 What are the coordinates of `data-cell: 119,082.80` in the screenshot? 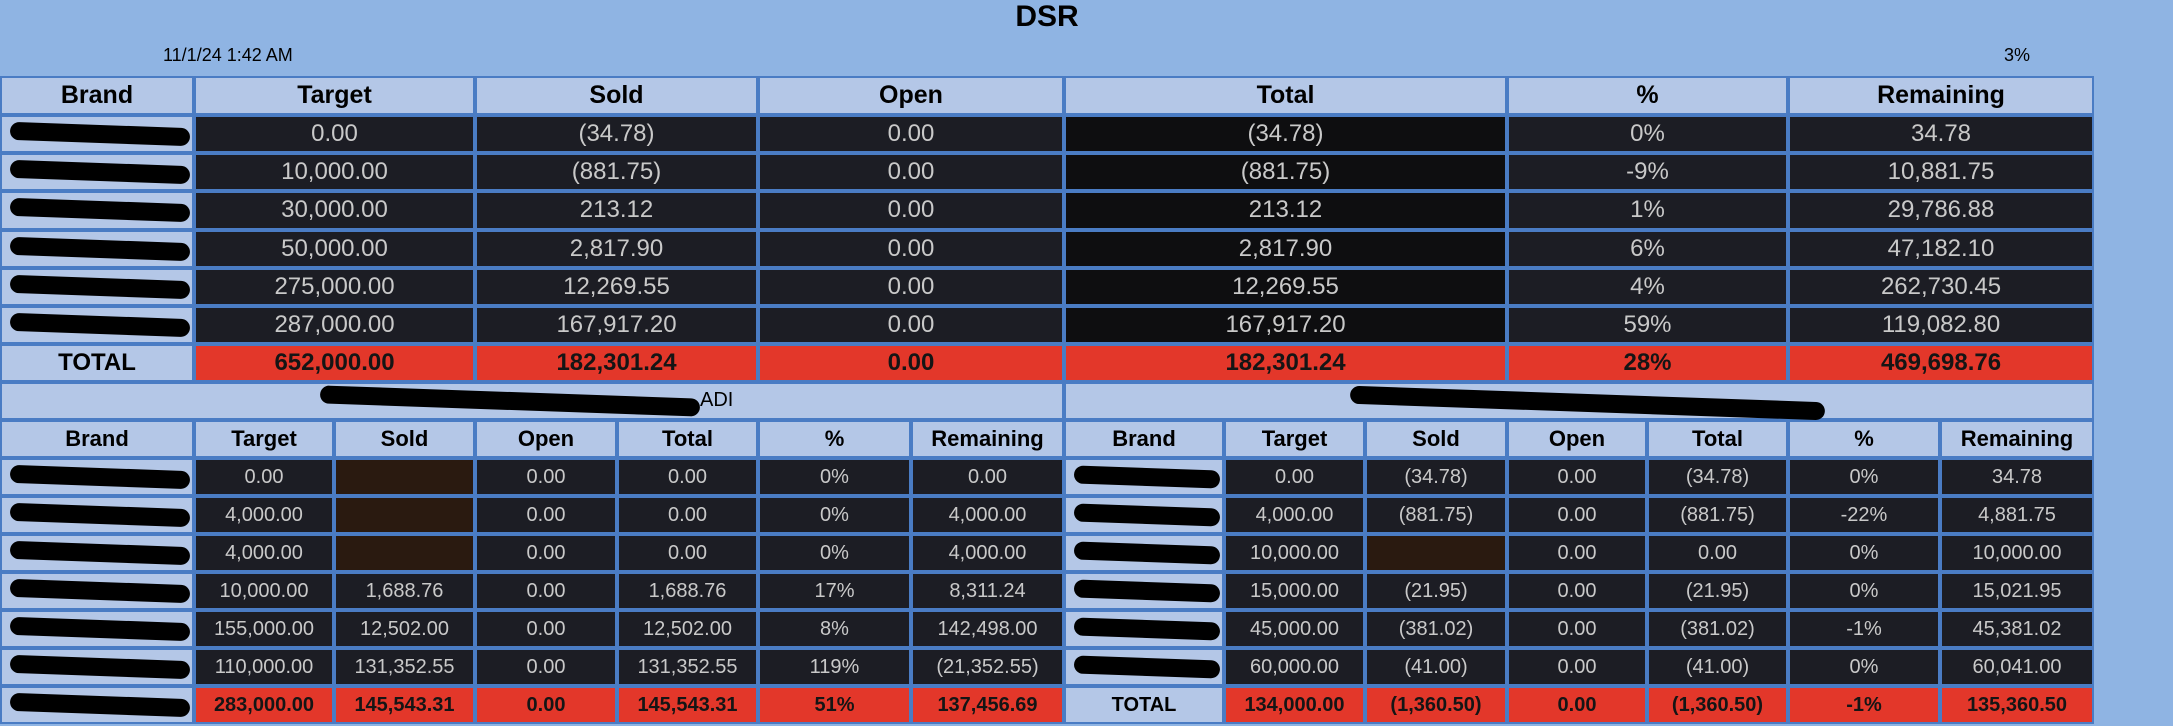 It's located at (1941, 325).